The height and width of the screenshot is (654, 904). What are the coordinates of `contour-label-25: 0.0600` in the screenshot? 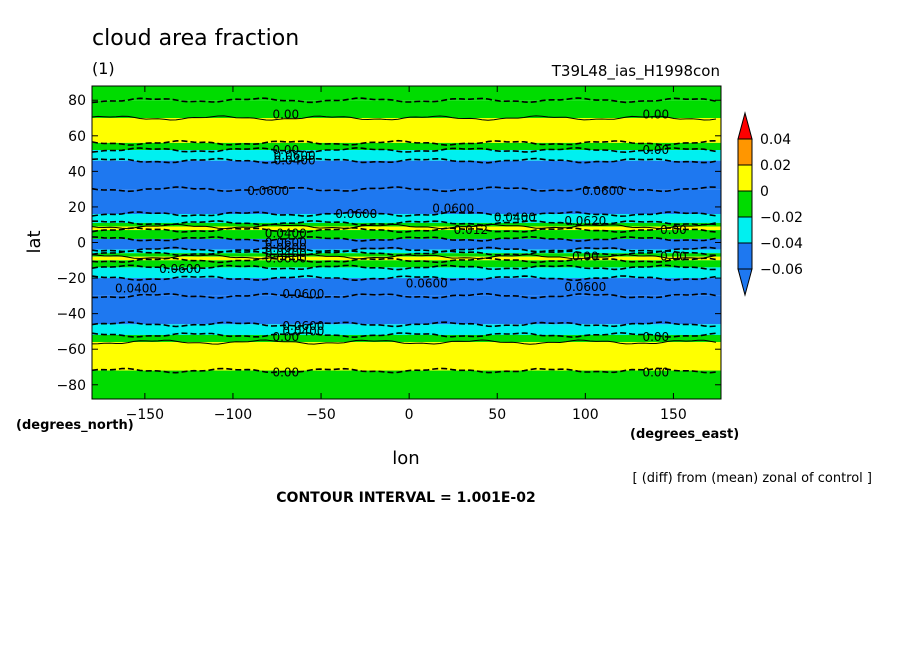 It's located at (585, 287).